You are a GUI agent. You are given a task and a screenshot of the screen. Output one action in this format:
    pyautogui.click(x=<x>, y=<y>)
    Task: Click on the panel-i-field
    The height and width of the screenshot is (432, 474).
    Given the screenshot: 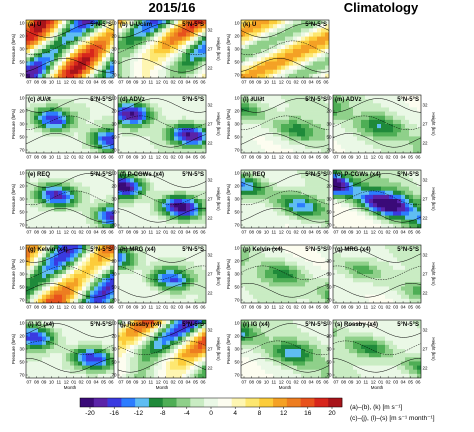 What is the action you would take?
    pyautogui.click(x=70, y=349)
    